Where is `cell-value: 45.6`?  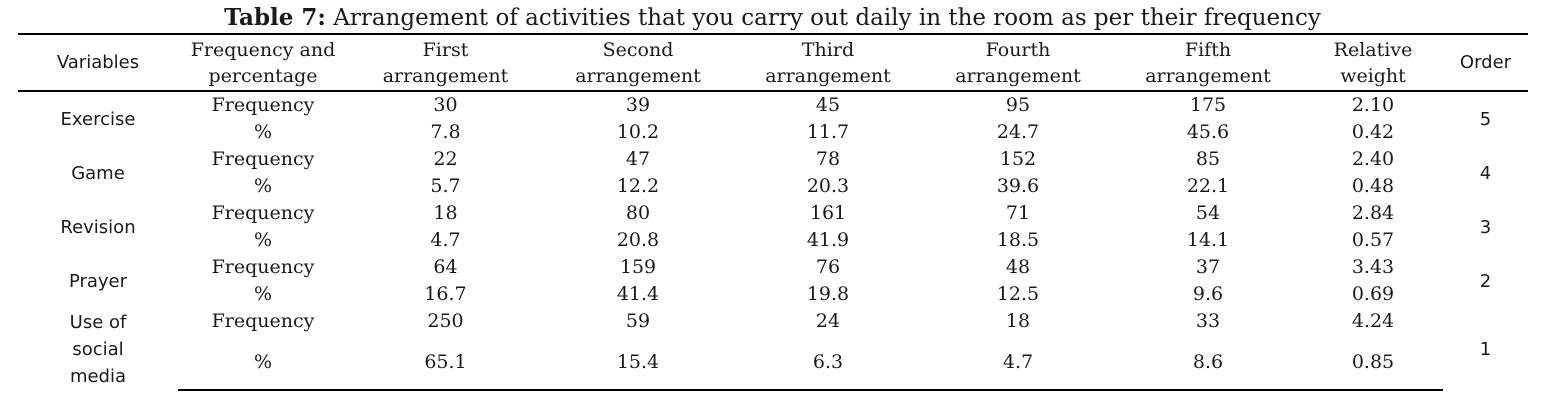
cell-value: 45.6 is located at coordinates (1208, 132).